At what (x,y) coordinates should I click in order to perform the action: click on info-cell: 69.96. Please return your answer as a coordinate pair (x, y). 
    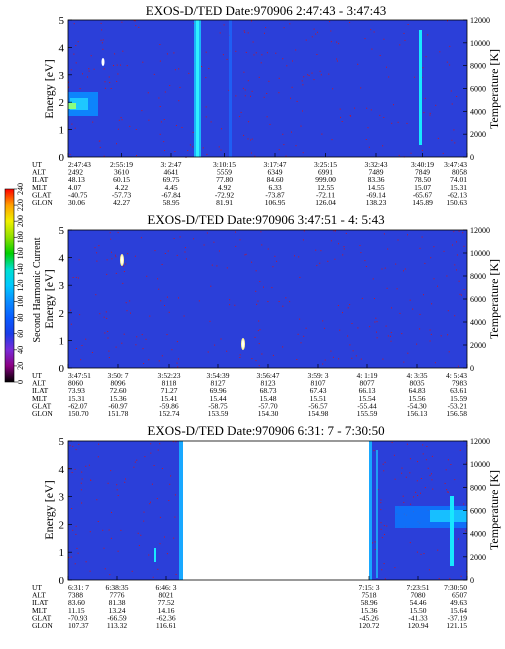
    Looking at the image, I should click on (218, 390).